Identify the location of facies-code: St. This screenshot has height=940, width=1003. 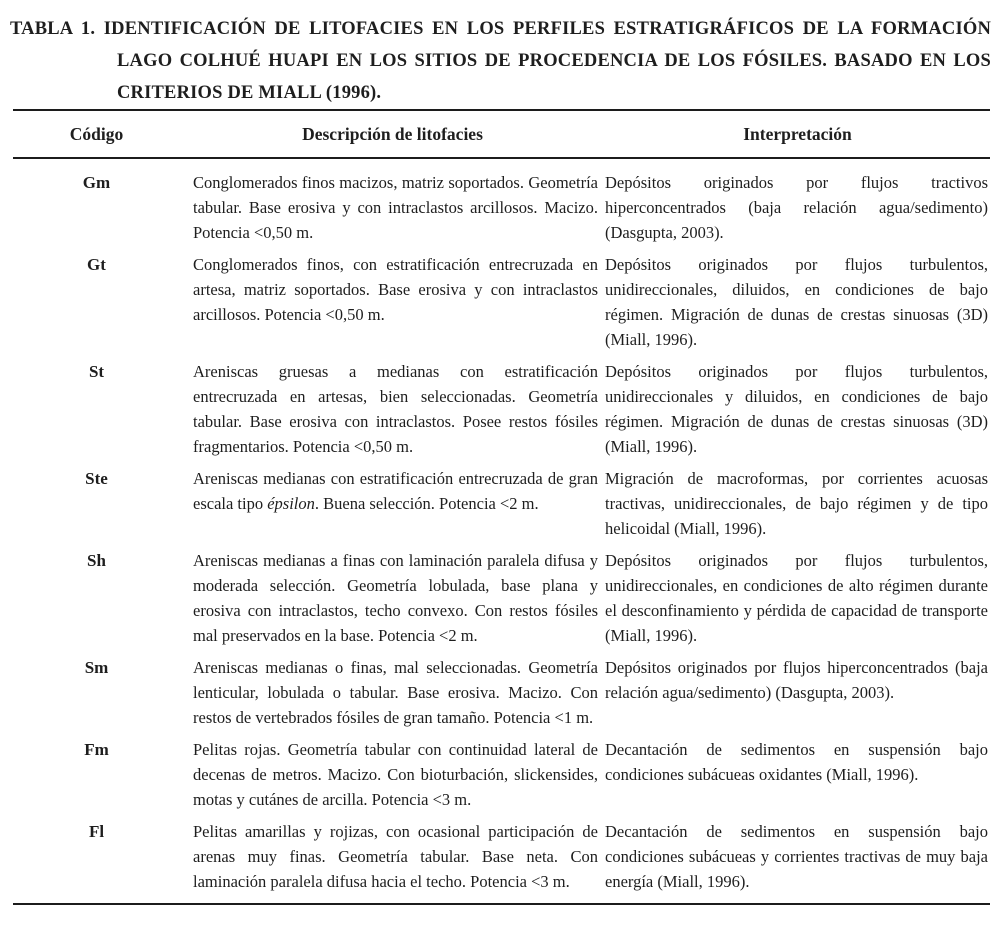
(96, 371).